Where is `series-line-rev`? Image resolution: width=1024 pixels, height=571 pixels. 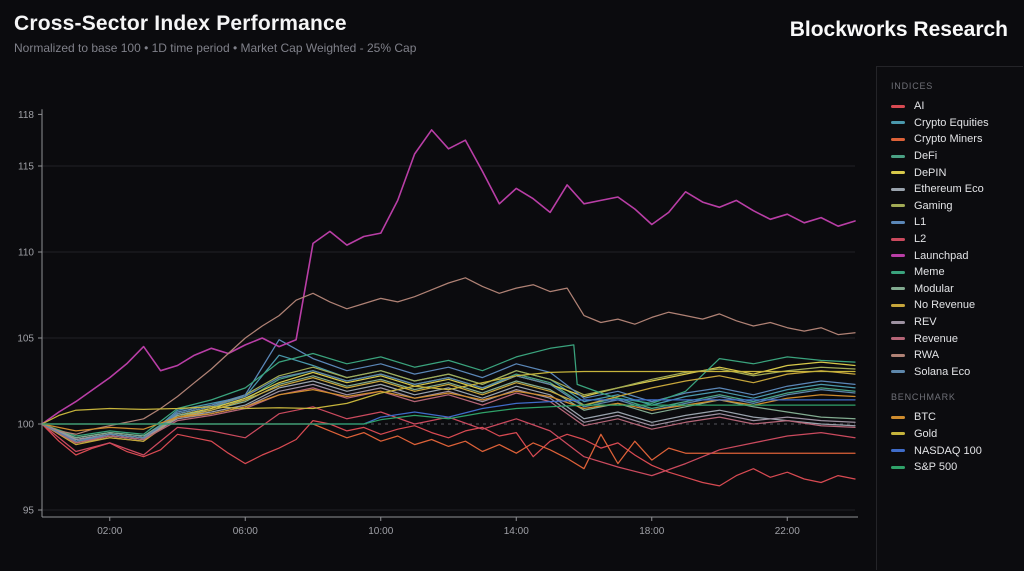
series-line-rev is located at coordinates (448, 412).